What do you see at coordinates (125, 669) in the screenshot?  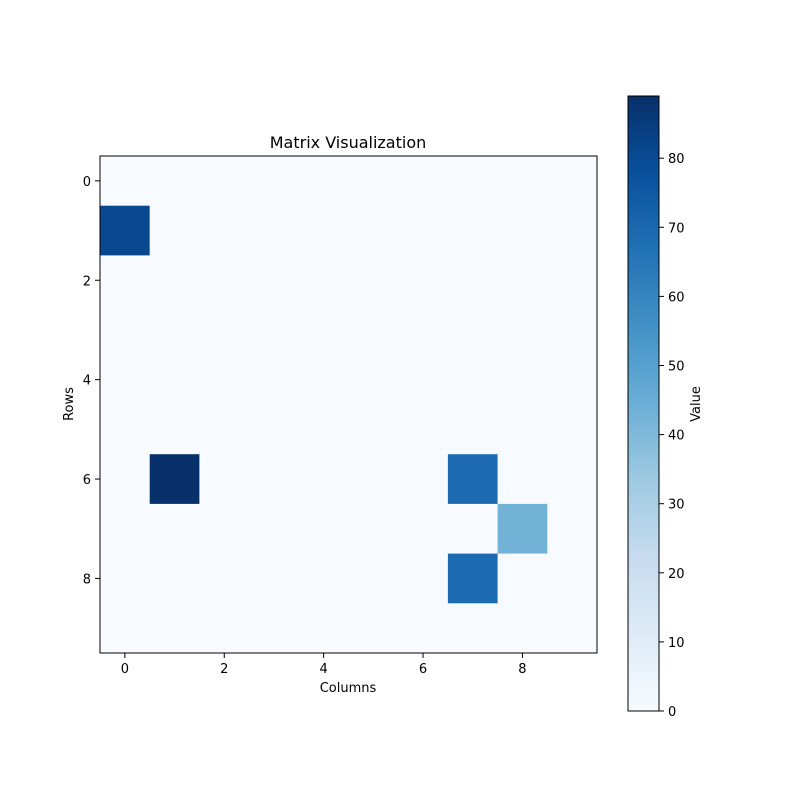 I see `x-tick-label: 0` at bounding box center [125, 669].